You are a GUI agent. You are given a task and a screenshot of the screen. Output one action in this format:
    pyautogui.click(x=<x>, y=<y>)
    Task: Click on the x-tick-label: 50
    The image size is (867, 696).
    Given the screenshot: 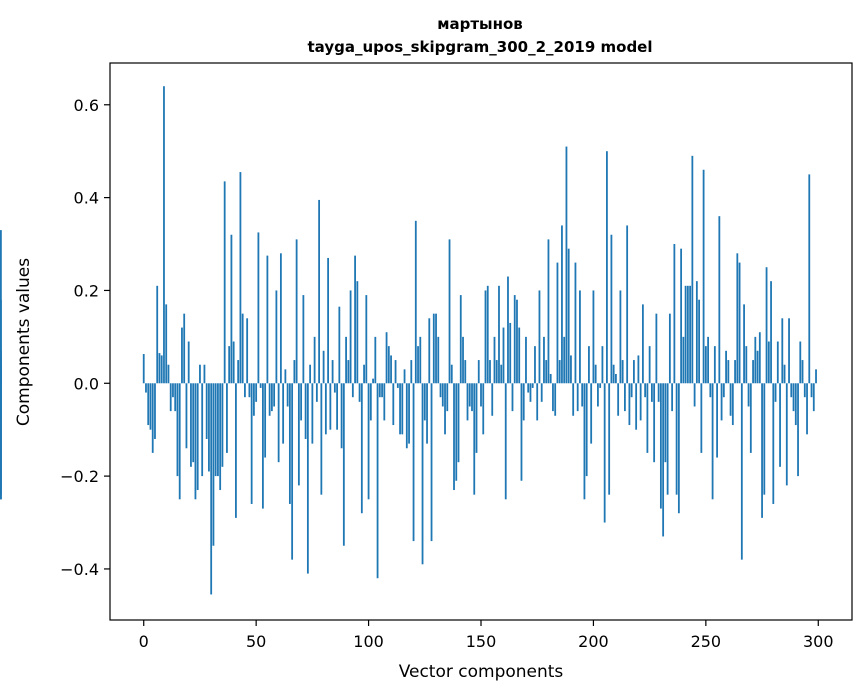 What is the action you would take?
    pyautogui.click(x=256, y=641)
    